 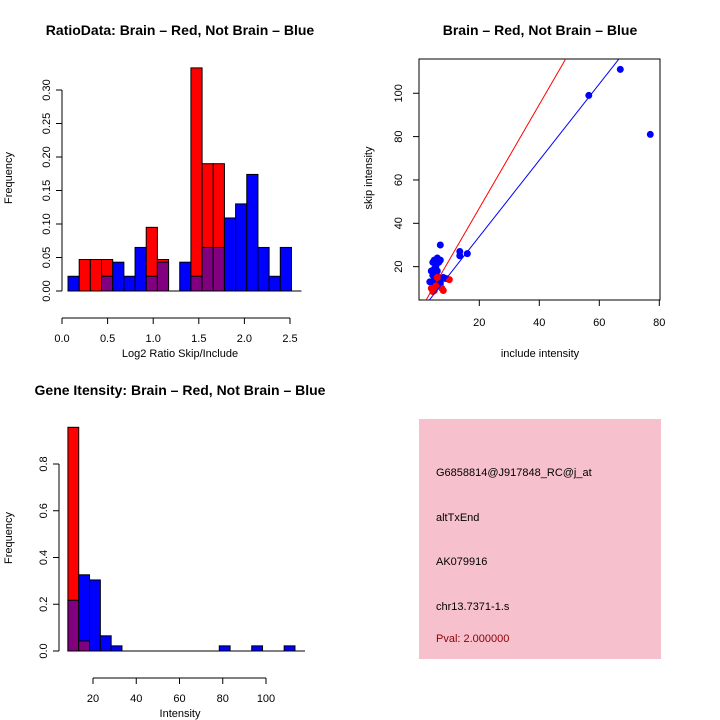 What do you see at coordinates (514, 473) in the screenshot?
I see `probe-id: G6858814@J917848_RC@j_at` at bounding box center [514, 473].